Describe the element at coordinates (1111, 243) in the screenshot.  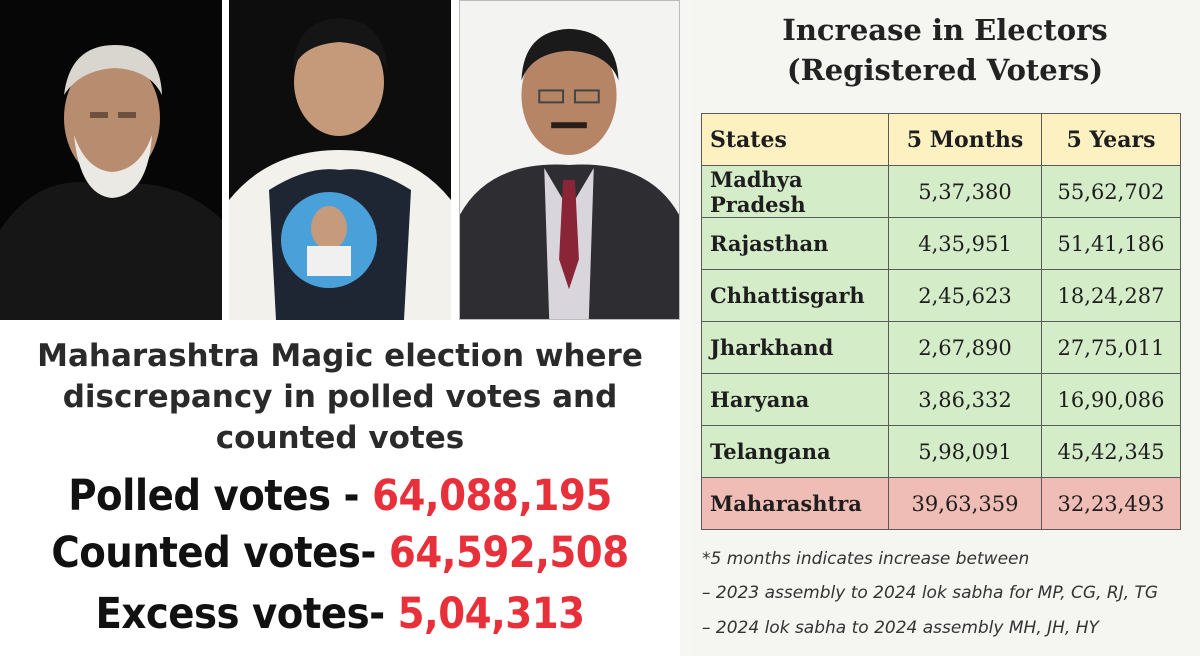
I see `five-years-cell: 51,41,186` at that location.